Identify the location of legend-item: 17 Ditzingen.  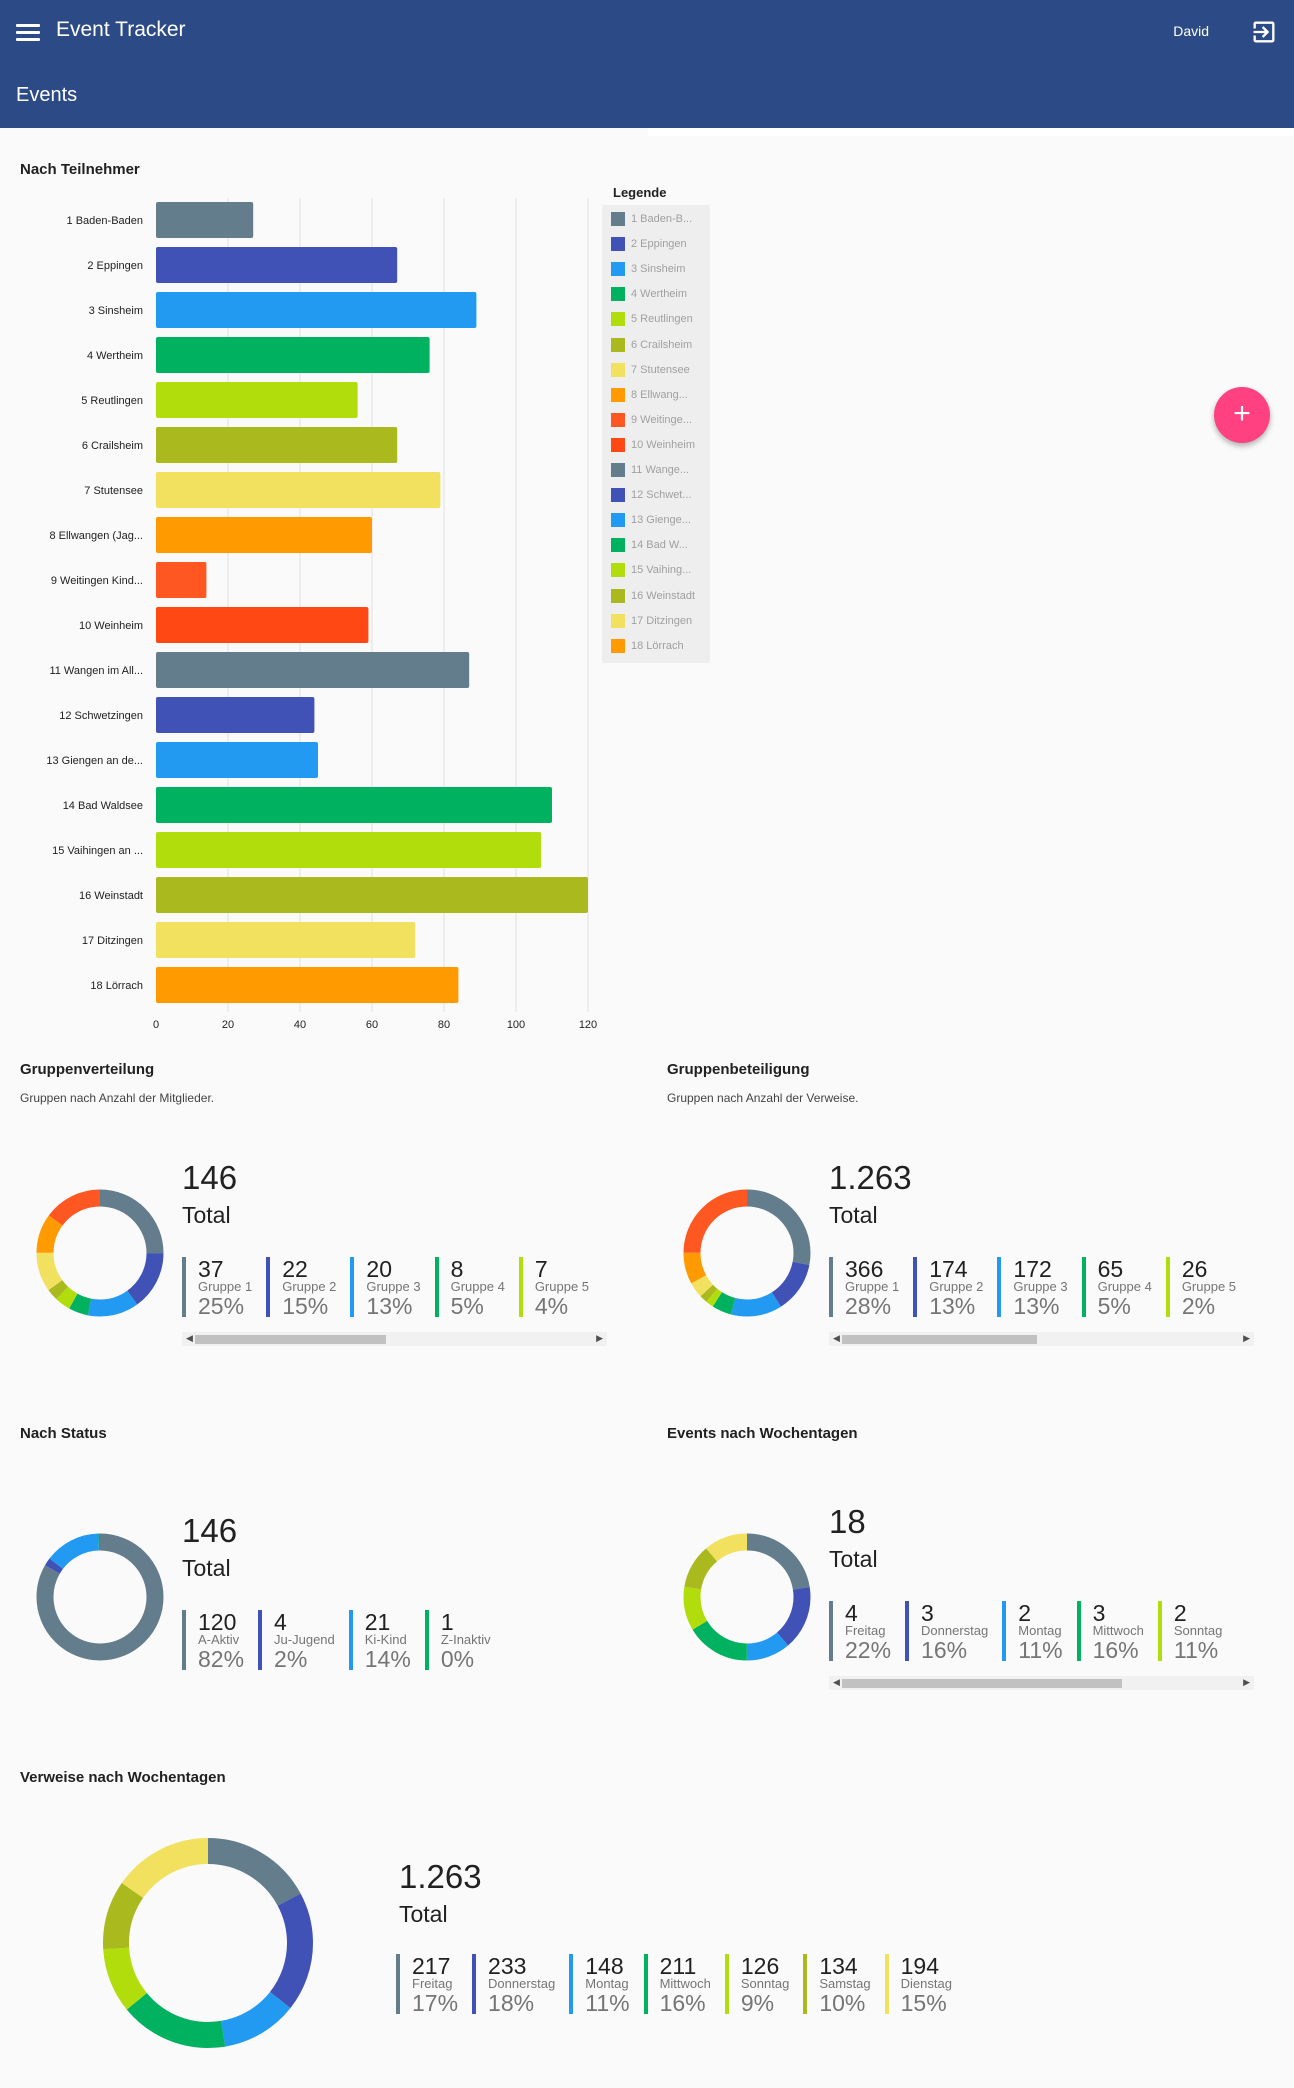
(659, 622).